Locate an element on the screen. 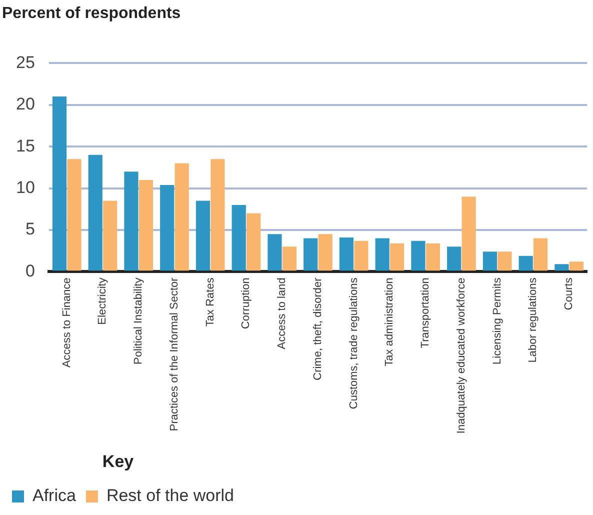  y-tick-label: 20 is located at coordinates (25, 104).